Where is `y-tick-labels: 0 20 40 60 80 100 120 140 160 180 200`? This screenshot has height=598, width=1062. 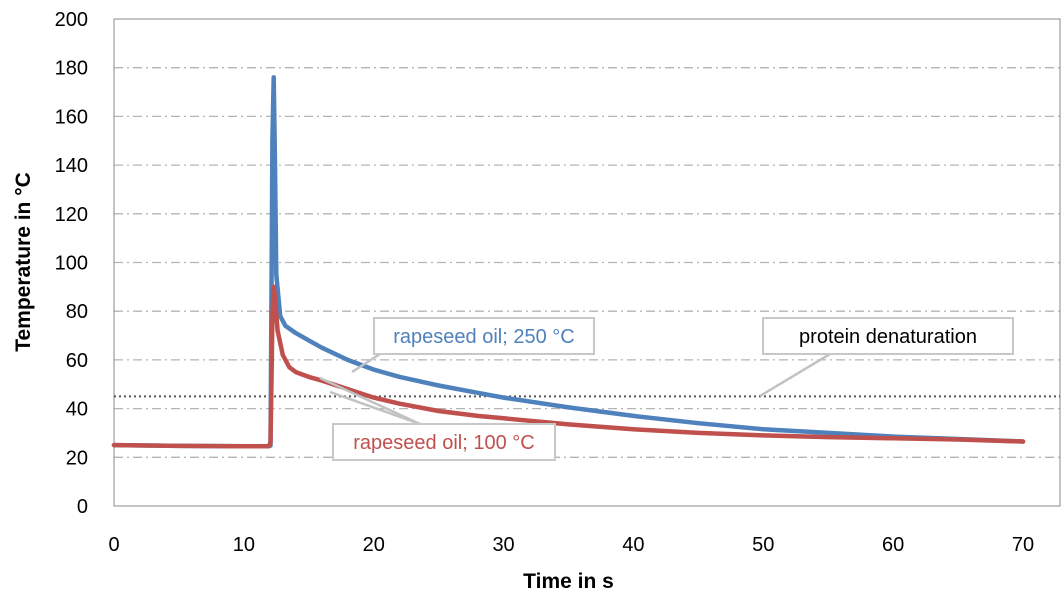
y-tick-labels: 0 20 40 60 80 100 120 140 160 180 200 is located at coordinates (71, 263).